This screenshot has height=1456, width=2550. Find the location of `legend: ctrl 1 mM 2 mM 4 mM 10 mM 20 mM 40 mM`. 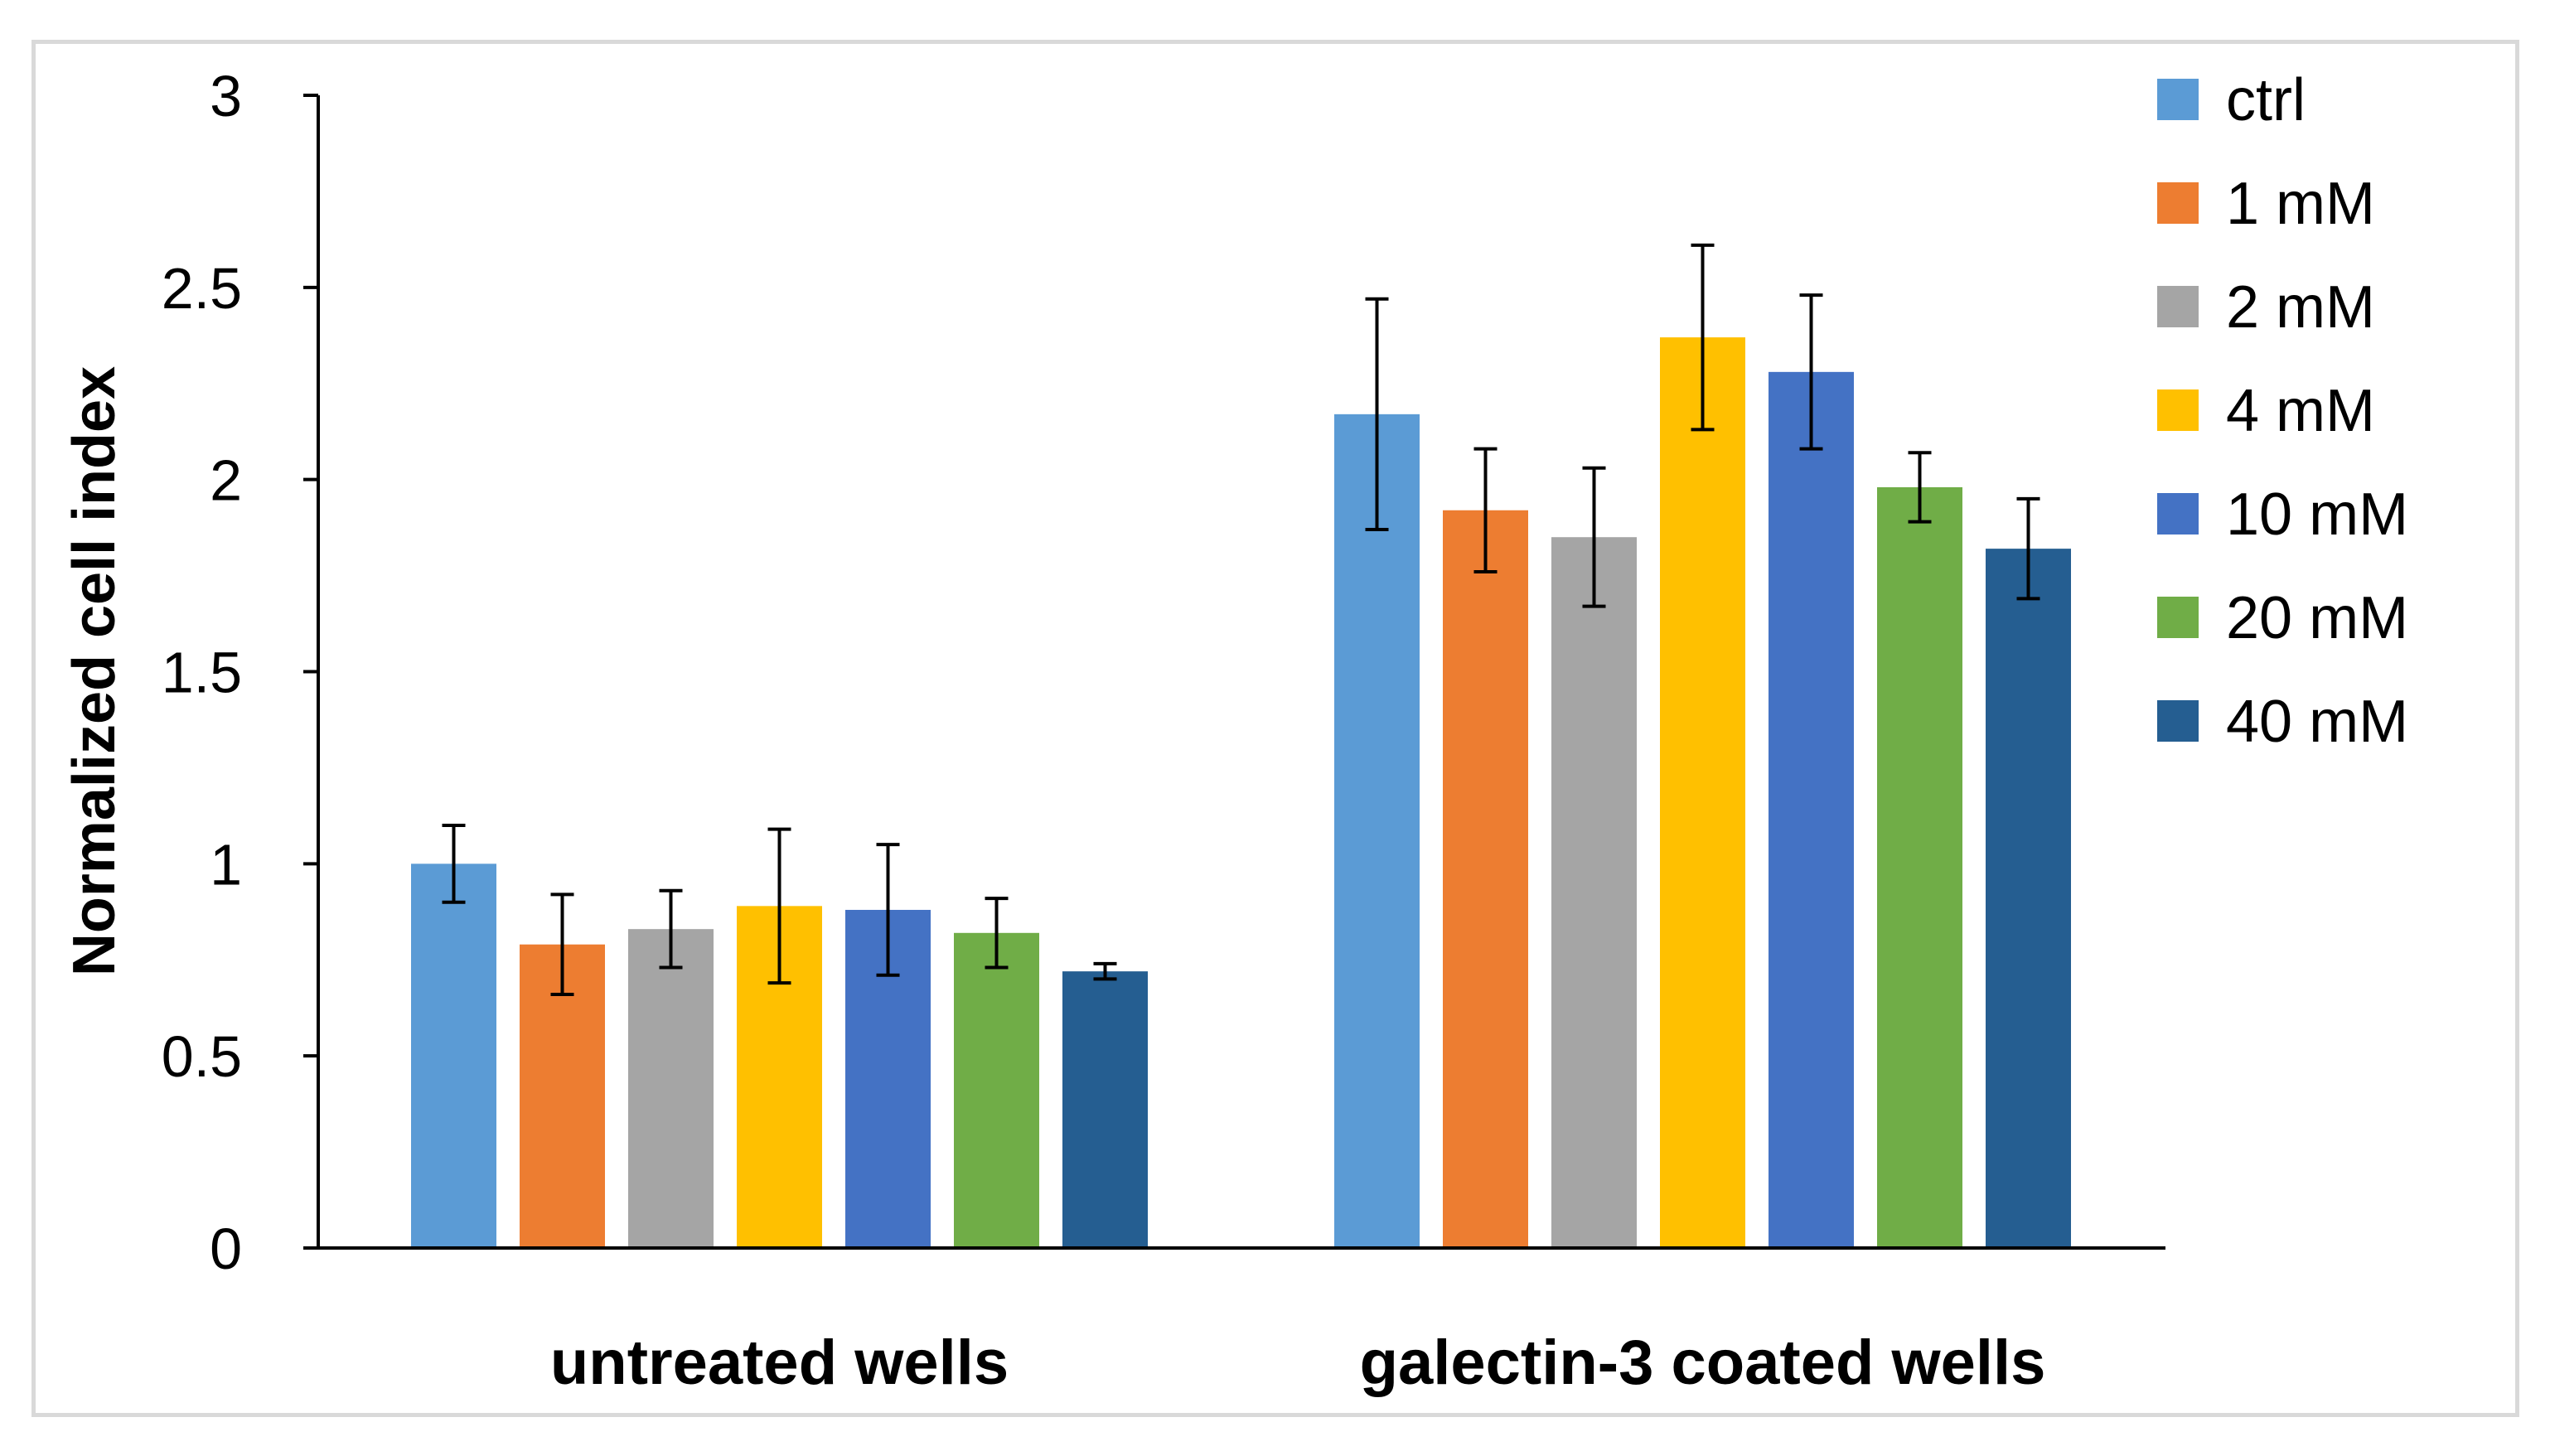

legend: ctrl 1 mM 2 mM 4 mM 10 mM 20 mM 40 mM is located at coordinates (2282, 411).